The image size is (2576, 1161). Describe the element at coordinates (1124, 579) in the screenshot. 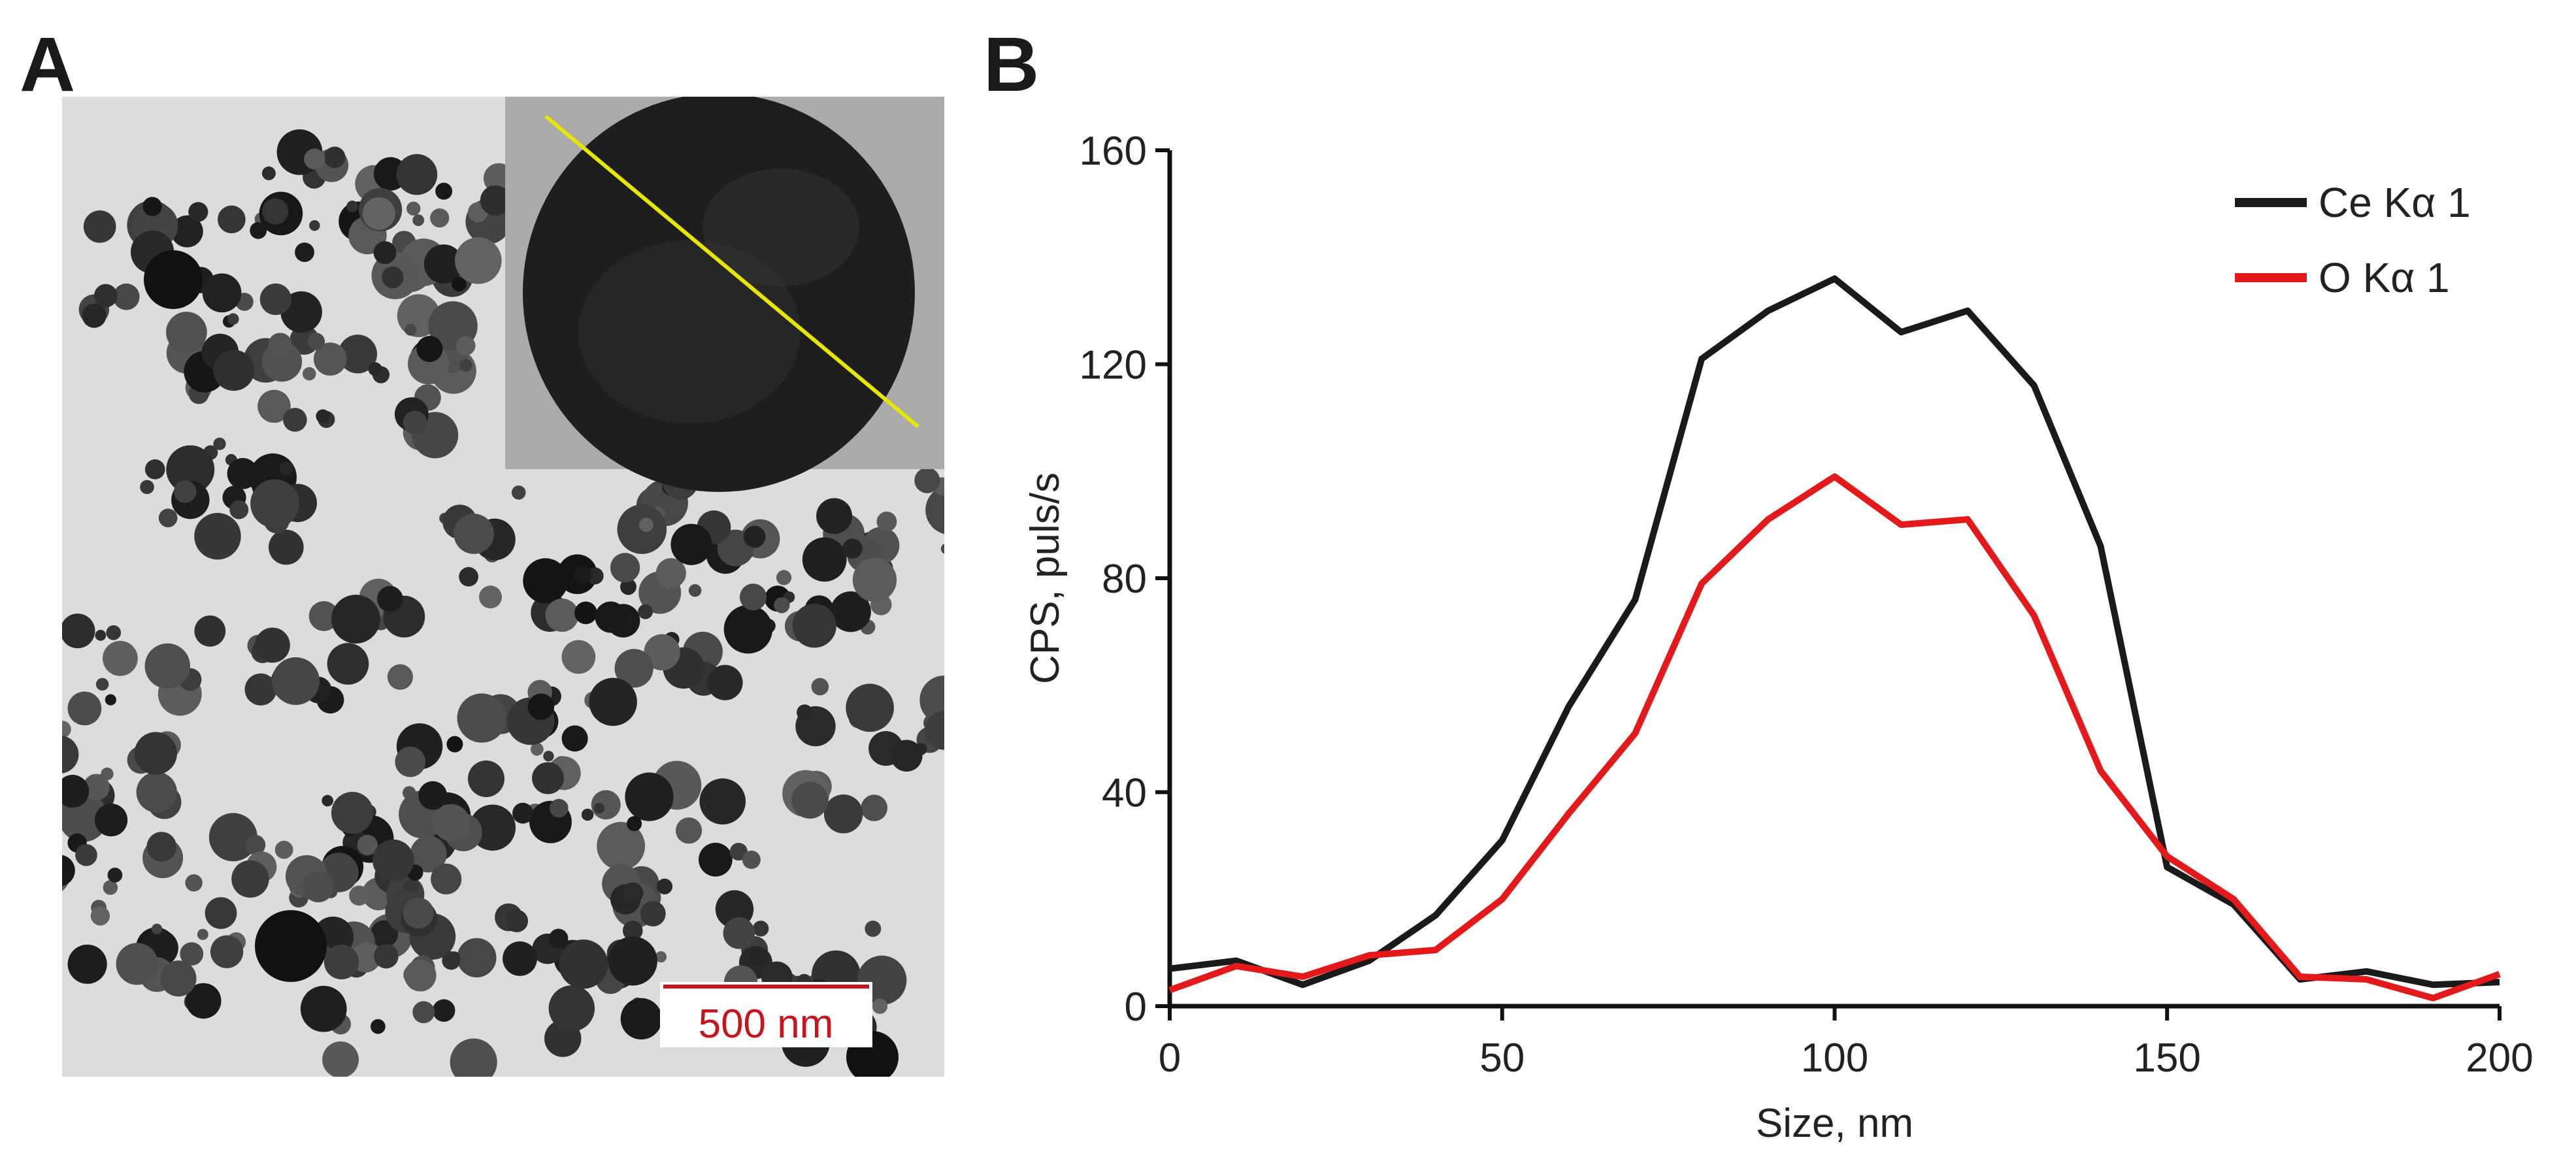

I see `y-tick-label: 80` at that location.